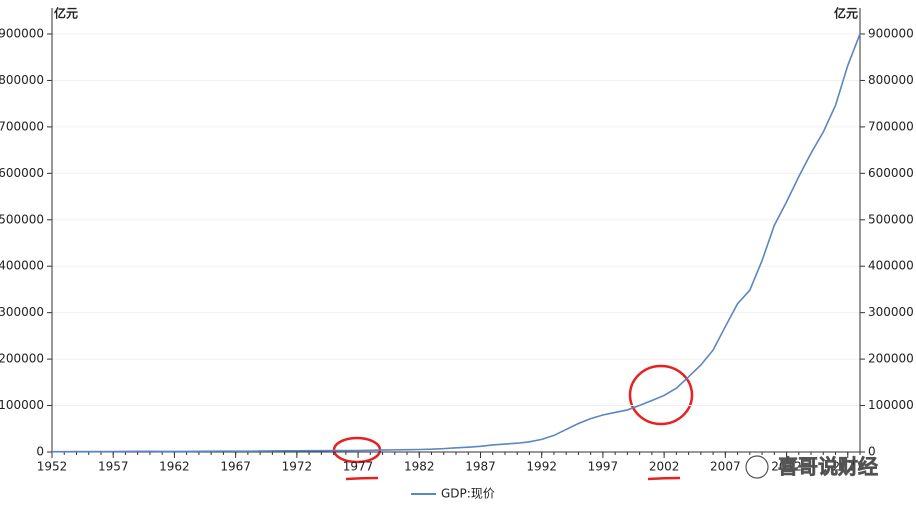 The width and height of the screenshot is (916, 508). Describe the element at coordinates (22, 312) in the screenshot. I see `y-tick-label: 300000` at that location.